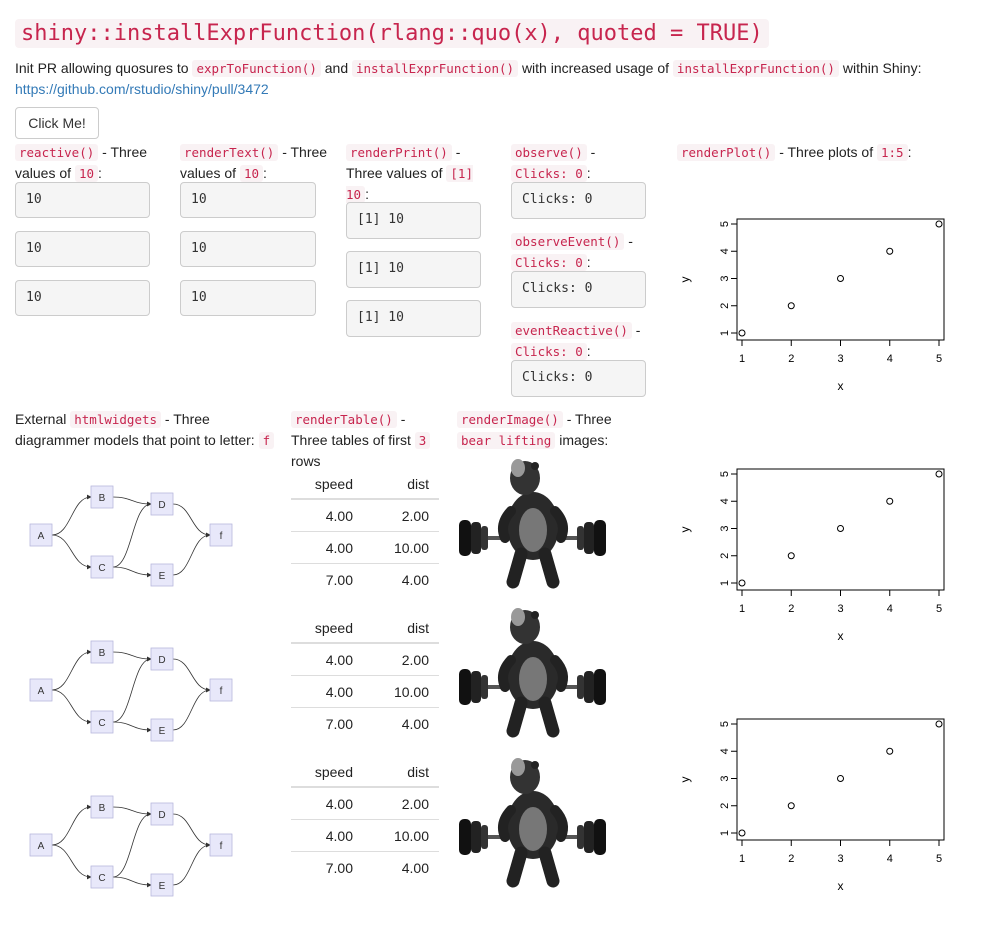 This screenshot has width=992, height=939. What do you see at coordinates (413, 269) in the screenshot?
I see `render-print-output-2: [1] 10` at bounding box center [413, 269].